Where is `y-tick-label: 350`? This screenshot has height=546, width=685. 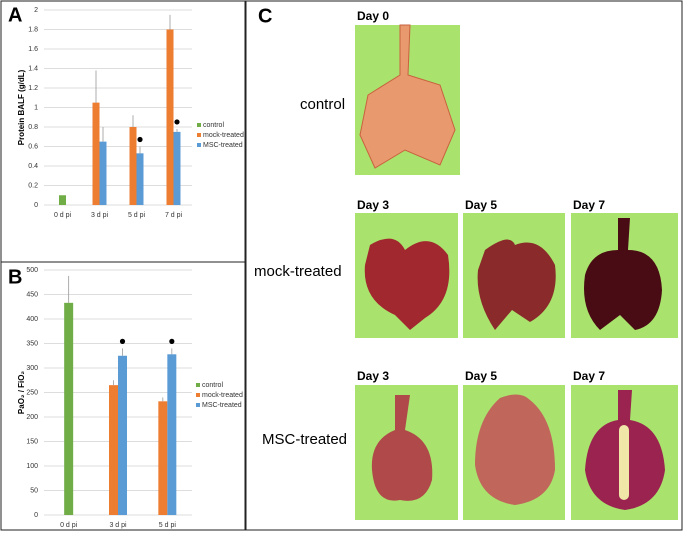 y-tick-label: 350 is located at coordinates (32, 343).